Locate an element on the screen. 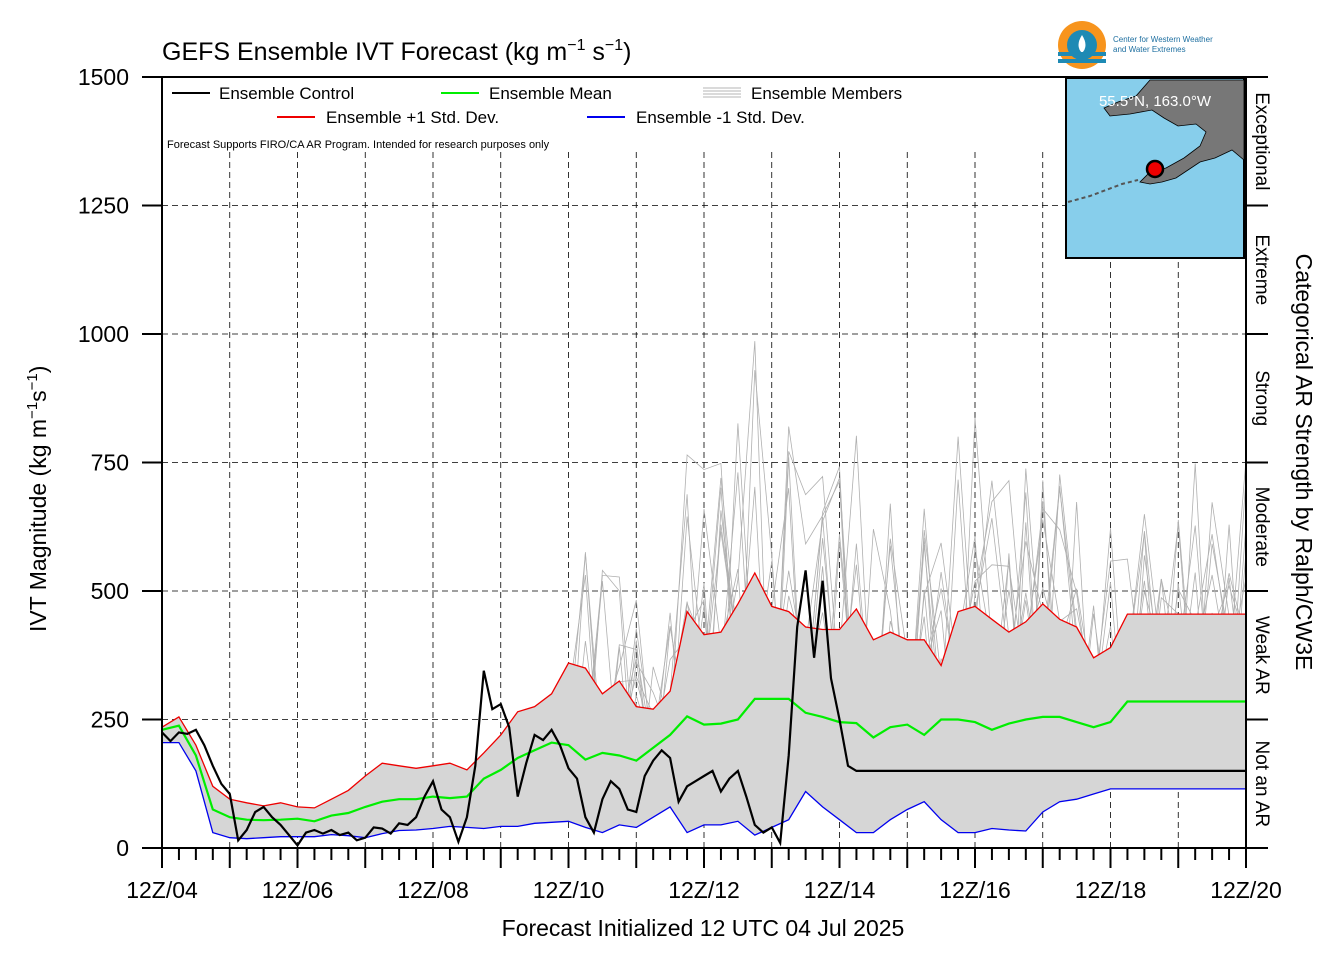  legend-label-minus-std: Ensemble -1 Std. Dev. is located at coordinates (720, 117).